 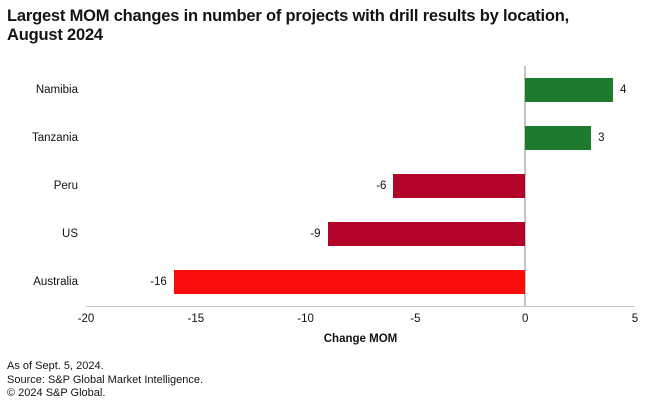 I want to click on category-label: Australia, so click(x=55, y=282).